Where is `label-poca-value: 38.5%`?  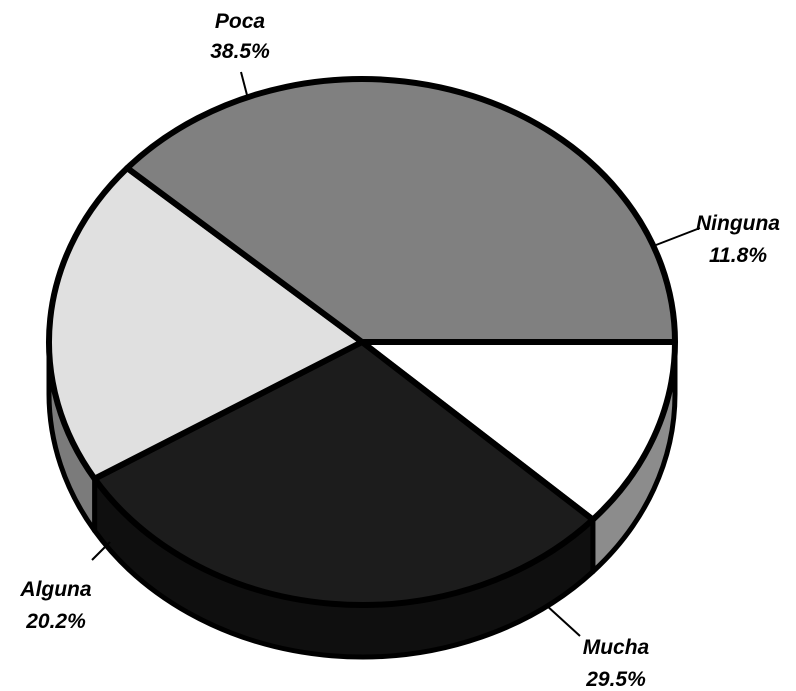
label-poca-value: 38.5% is located at coordinates (240, 51).